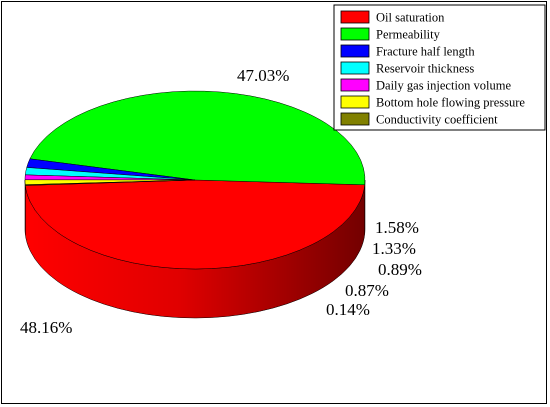 The width and height of the screenshot is (550, 407). I want to click on legend-label-fracture-half-length: Fracture half length, so click(425, 52).